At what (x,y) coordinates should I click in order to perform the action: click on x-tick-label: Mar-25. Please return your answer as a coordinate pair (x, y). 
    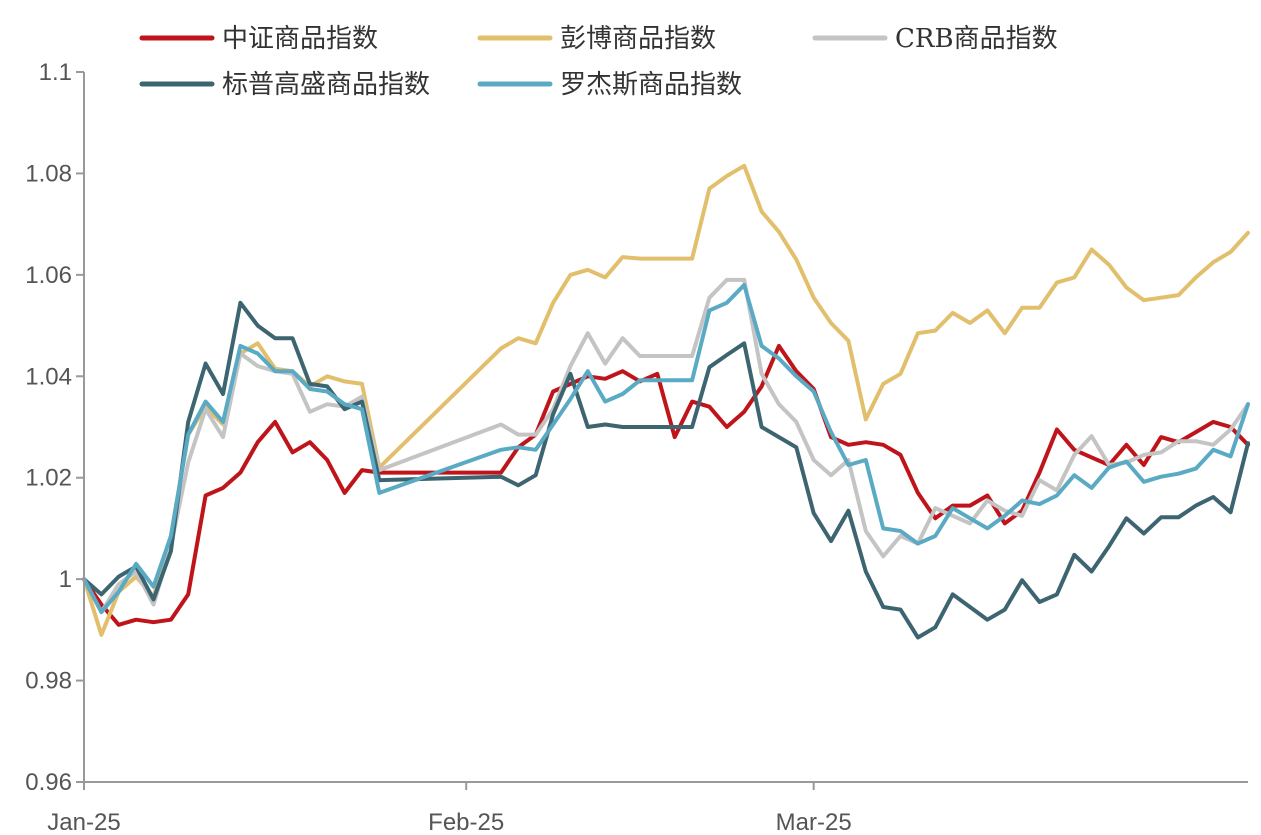
    Looking at the image, I should click on (814, 822).